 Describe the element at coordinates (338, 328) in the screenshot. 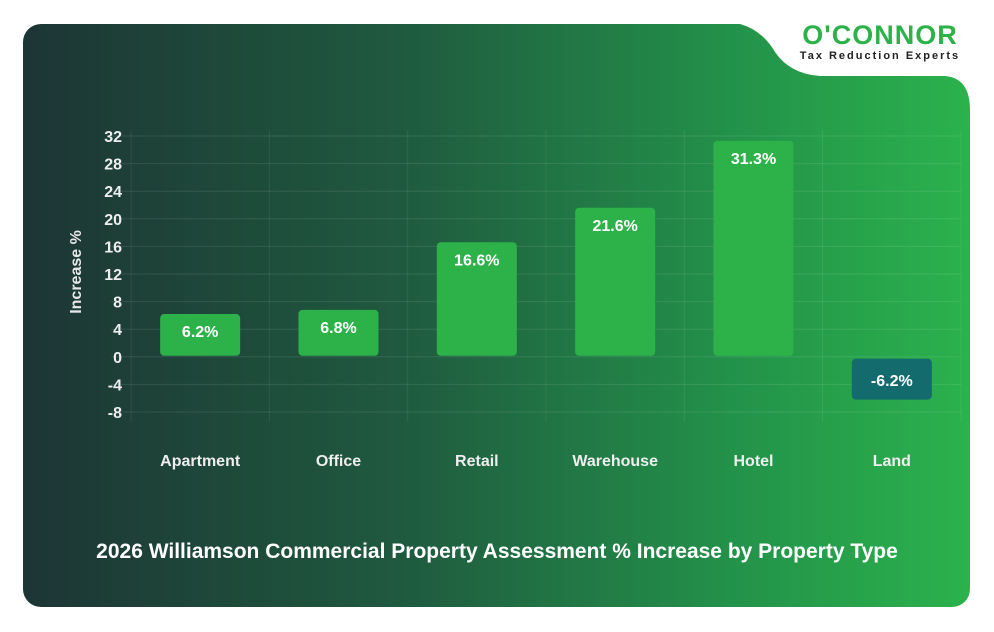

I see `data-label: 6.8%` at that location.